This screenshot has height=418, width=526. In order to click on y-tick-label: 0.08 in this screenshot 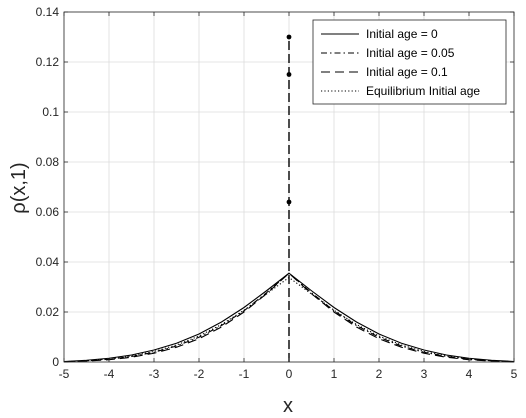, I will do `click(48, 162)`.